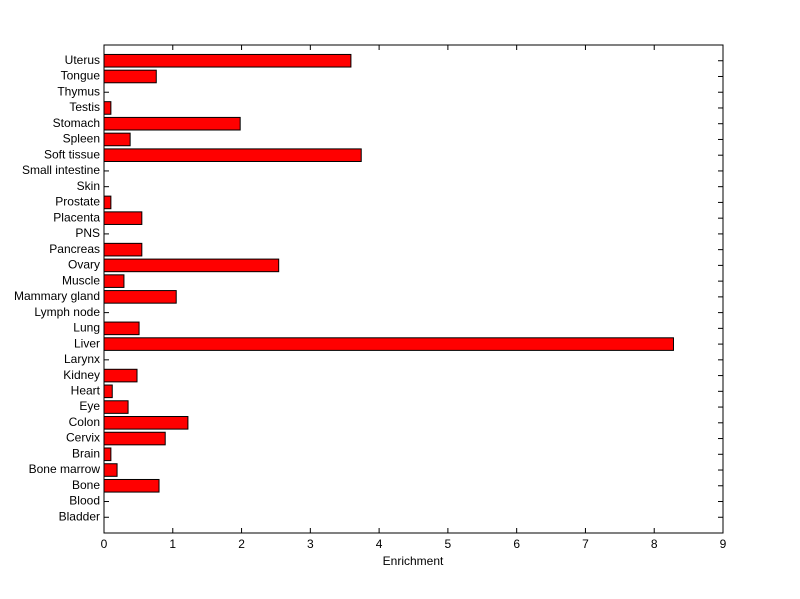 This screenshot has height=599, width=800. Describe the element at coordinates (86, 453) in the screenshot. I see `y-tick-label: Brain` at that location.